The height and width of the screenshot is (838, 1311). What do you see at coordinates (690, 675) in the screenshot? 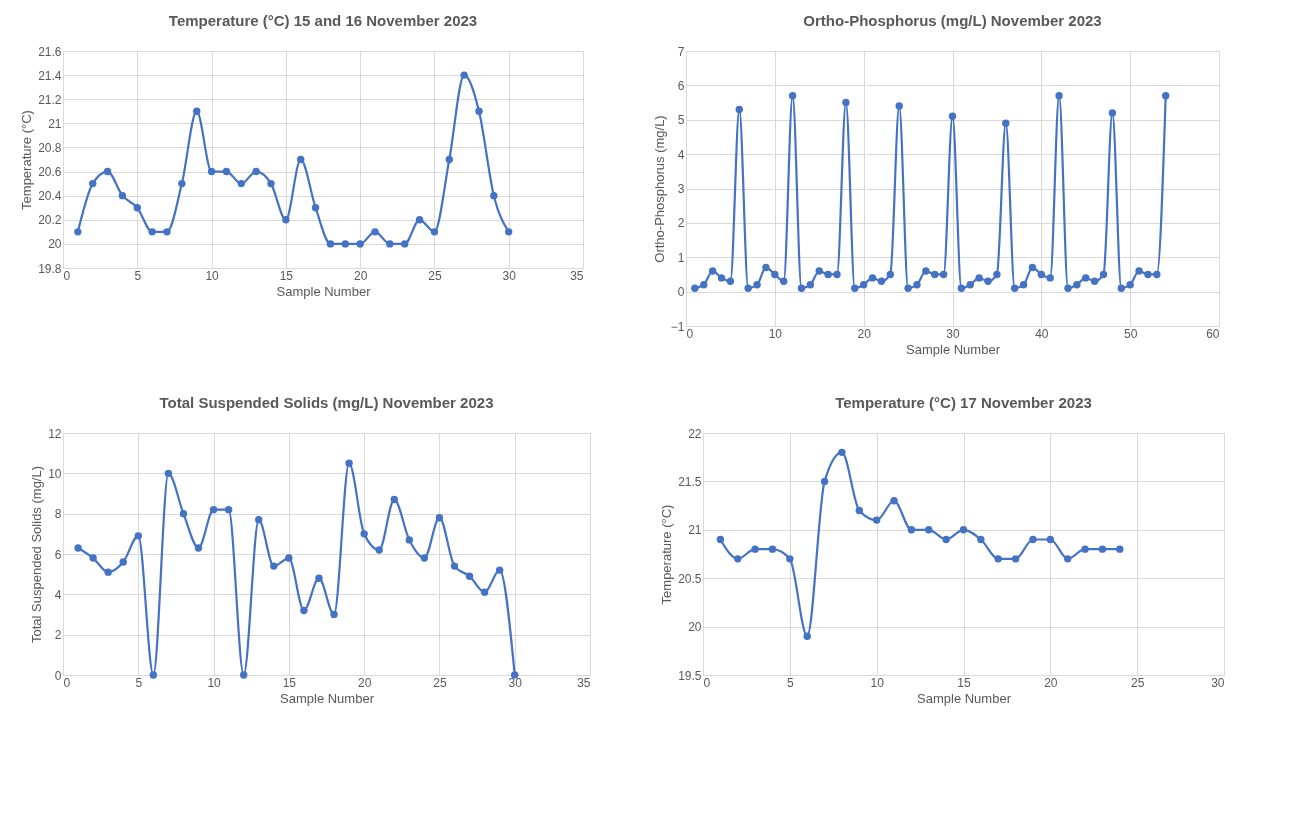
I see `y-tick-label: 19.5` at bounding box center [690, 675].